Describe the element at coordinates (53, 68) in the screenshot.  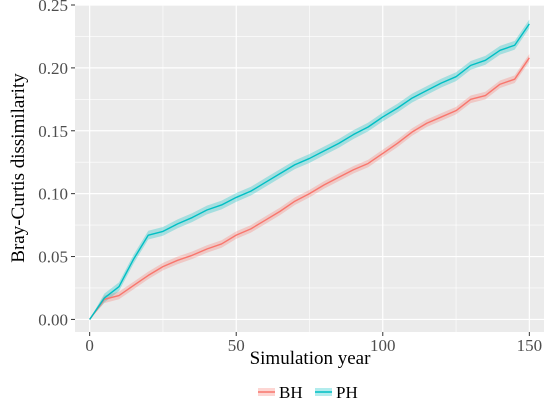
I see `y-tick-label: 0.20` at that location.